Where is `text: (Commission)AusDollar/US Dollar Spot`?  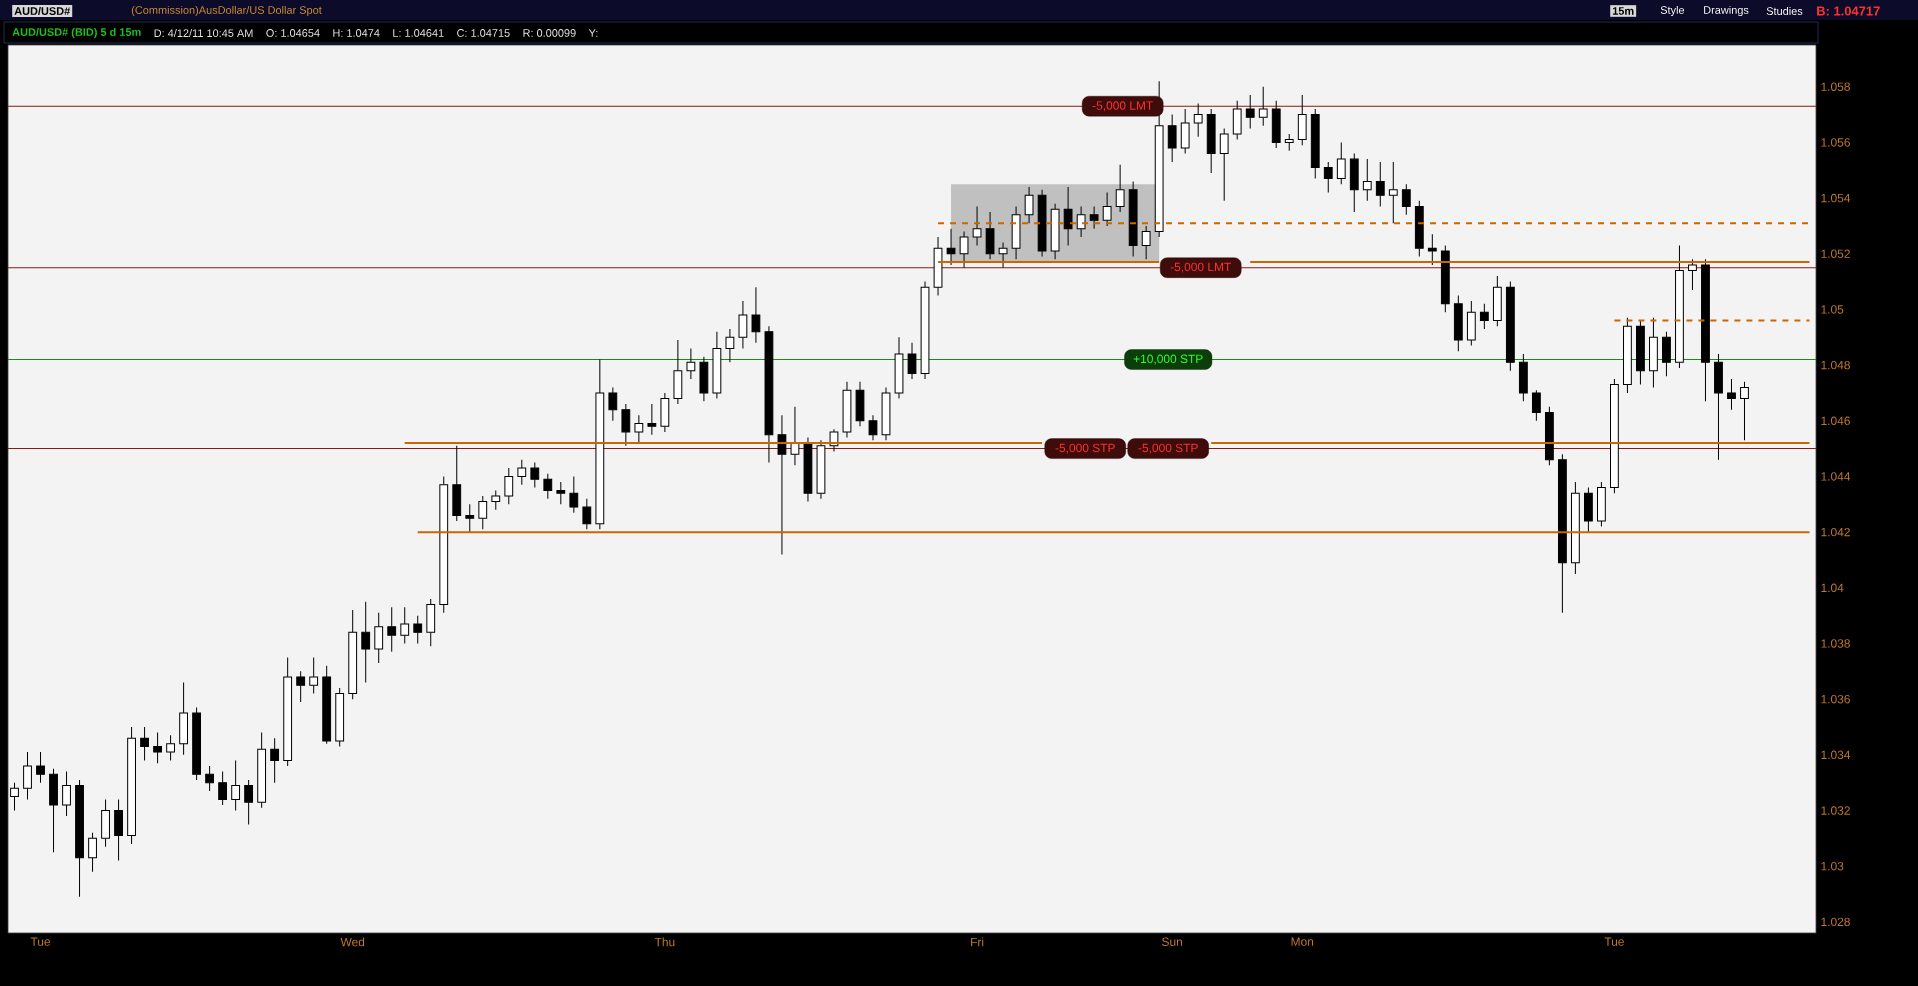 text: (Commission)AusDollar/US Dollar Spot is located at coordinates (226, 11).